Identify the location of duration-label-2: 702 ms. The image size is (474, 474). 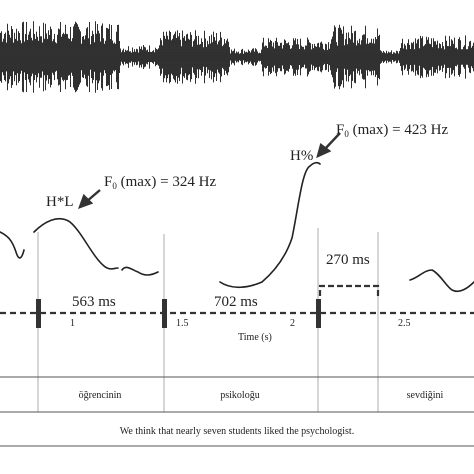
(236, 302).